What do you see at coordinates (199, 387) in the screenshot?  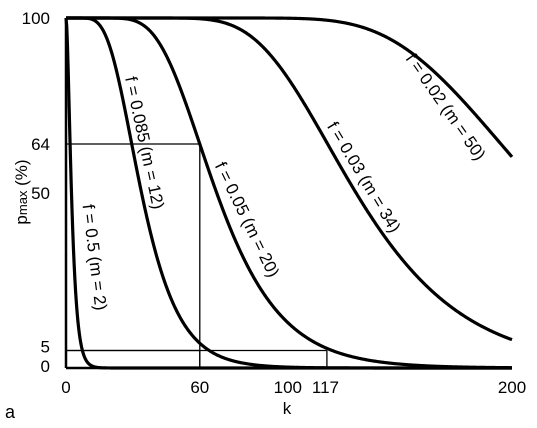 I see `x-tick-label: 60` at bounding box center [199, 387].